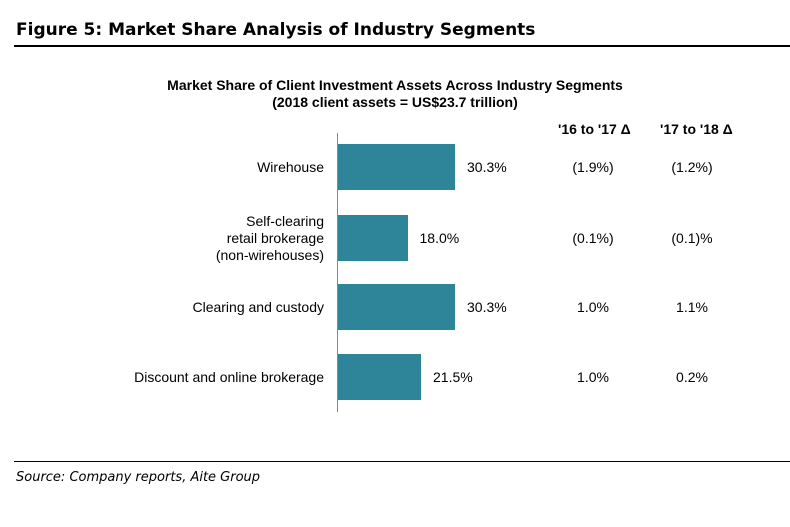  I want to click on source-note: Source: Company reports, Aite Group, so click(138, 477).